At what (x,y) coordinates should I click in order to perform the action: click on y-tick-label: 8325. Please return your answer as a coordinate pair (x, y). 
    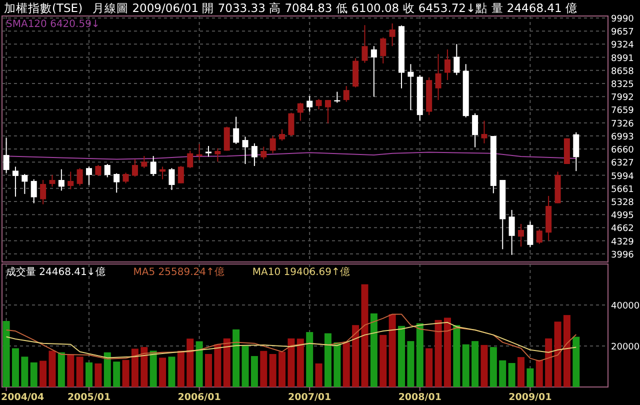
    Looking at the image, I should click on (622, 85).